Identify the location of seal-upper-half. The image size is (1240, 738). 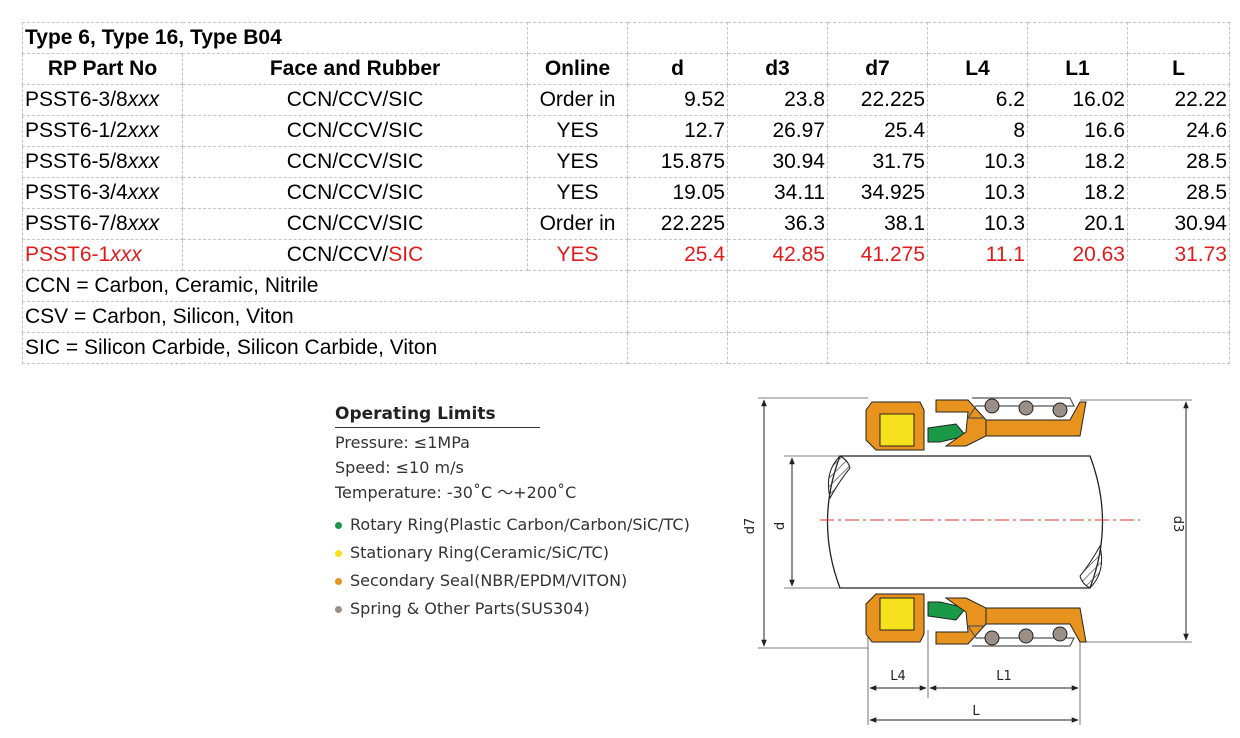
(976, 424).